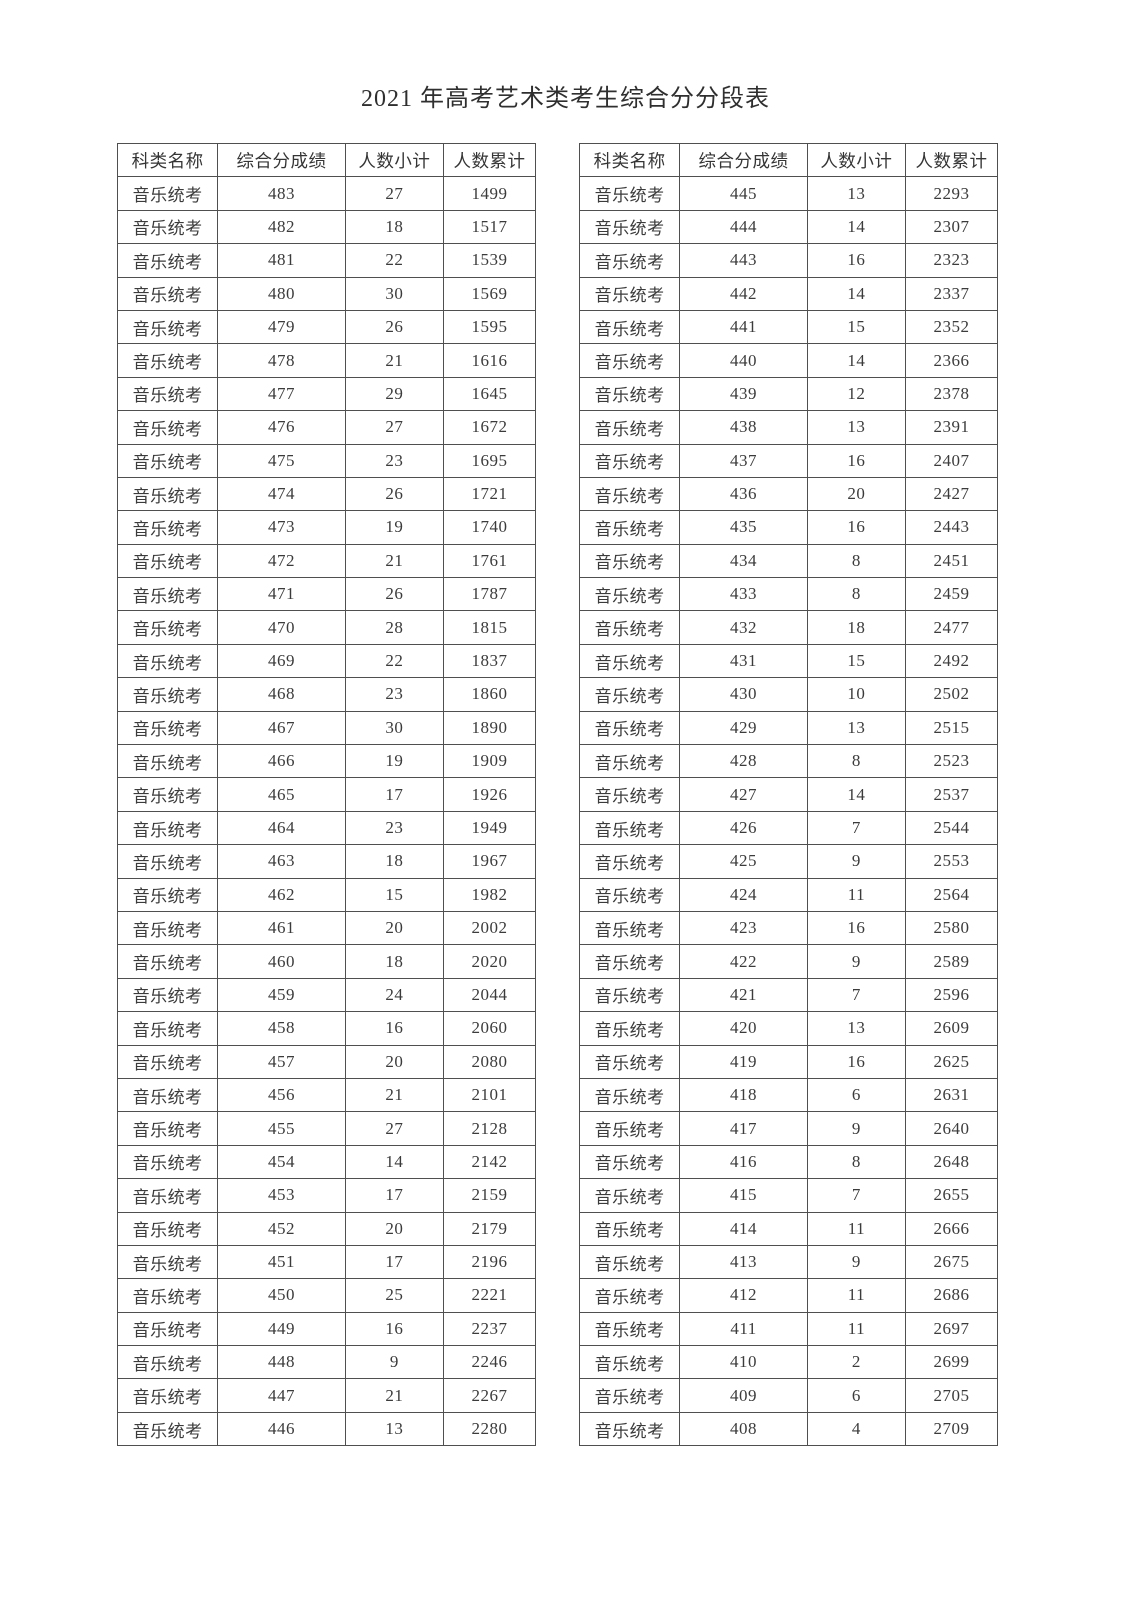 Image resolution: width=1131 pixels, height=1600 pixels. Describe the element at coordinates (951, 460) in the screenshot. I see `cell-cumulative: 2407` at that location.